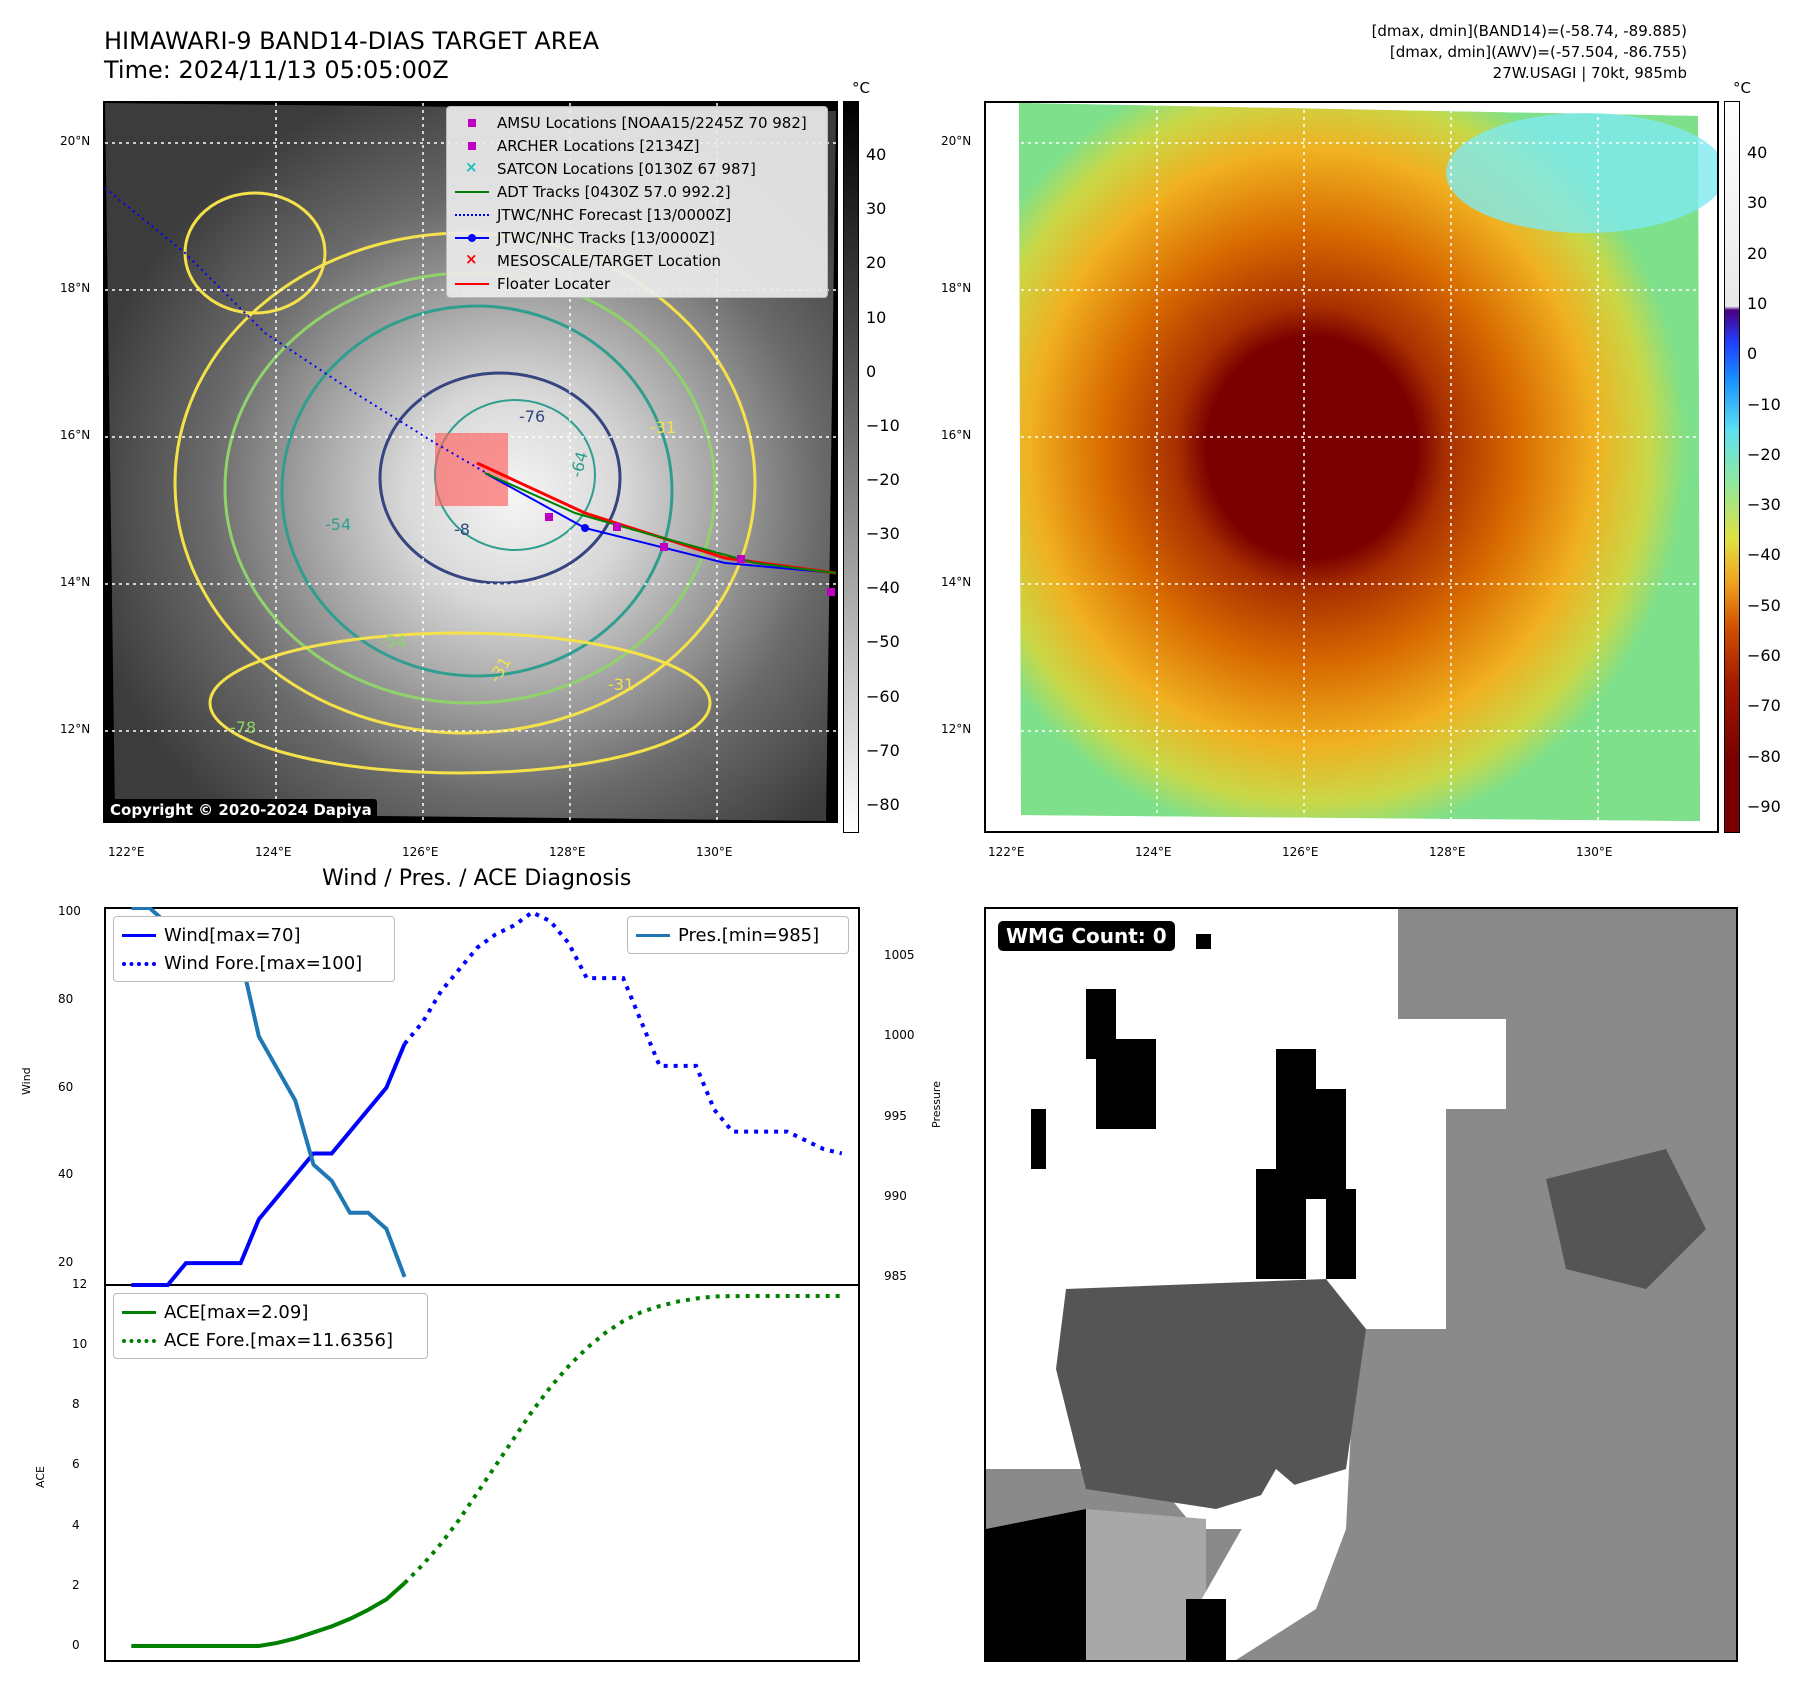 This screenshot has height=1690, width=1797. I want to click on legend-item-ace: ACE[max=2.09], so click(270, 1312).